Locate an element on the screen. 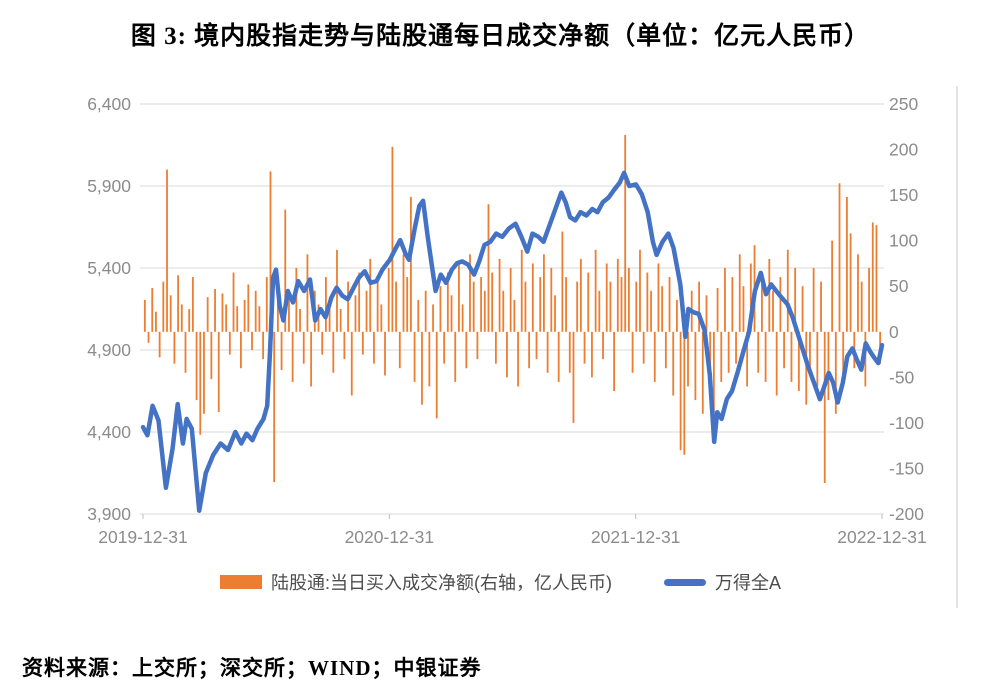 The height and width of the screenshot is (698, 1001). svg-text: -150 is located at coordinates (906, 468).